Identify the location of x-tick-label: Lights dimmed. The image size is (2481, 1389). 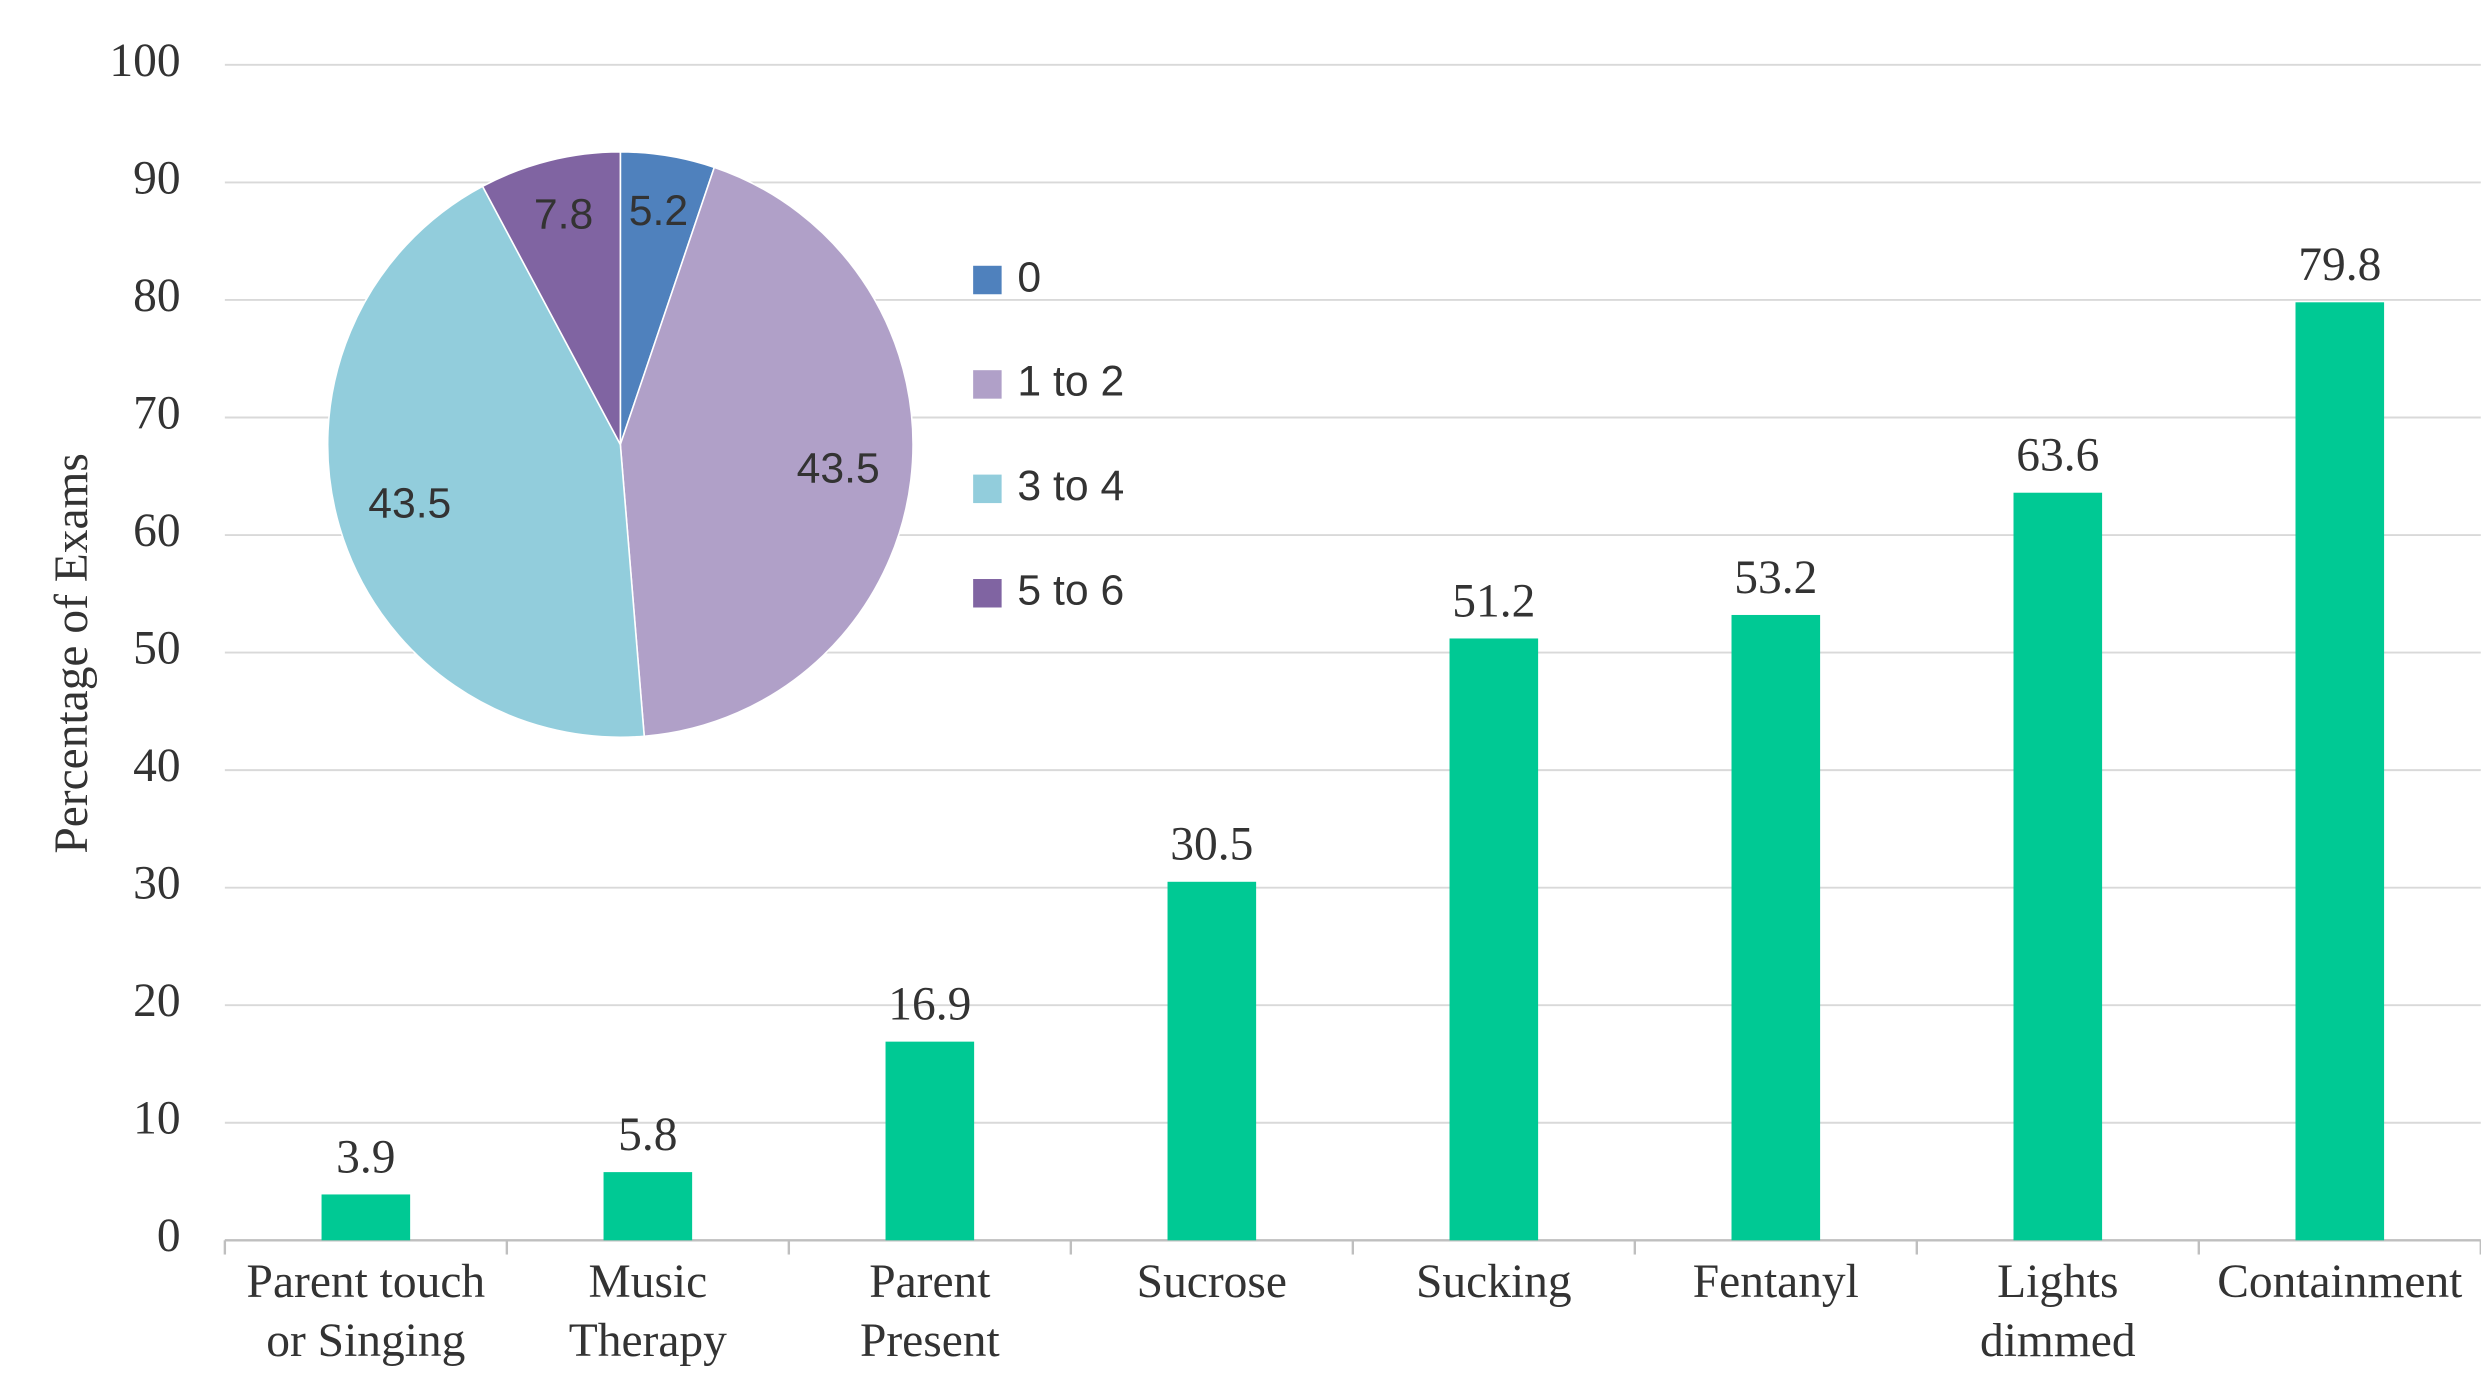
(2058, 1311).